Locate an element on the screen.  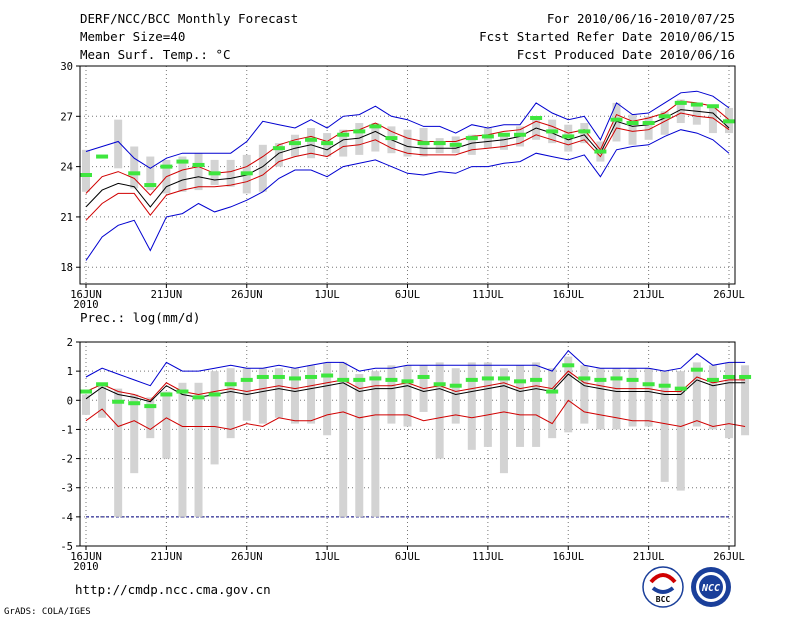
bcc-logo-text: BCC is located at coordinates (663, 599).